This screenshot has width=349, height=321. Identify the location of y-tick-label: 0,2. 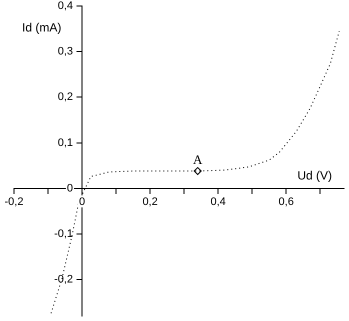
(66, 97).